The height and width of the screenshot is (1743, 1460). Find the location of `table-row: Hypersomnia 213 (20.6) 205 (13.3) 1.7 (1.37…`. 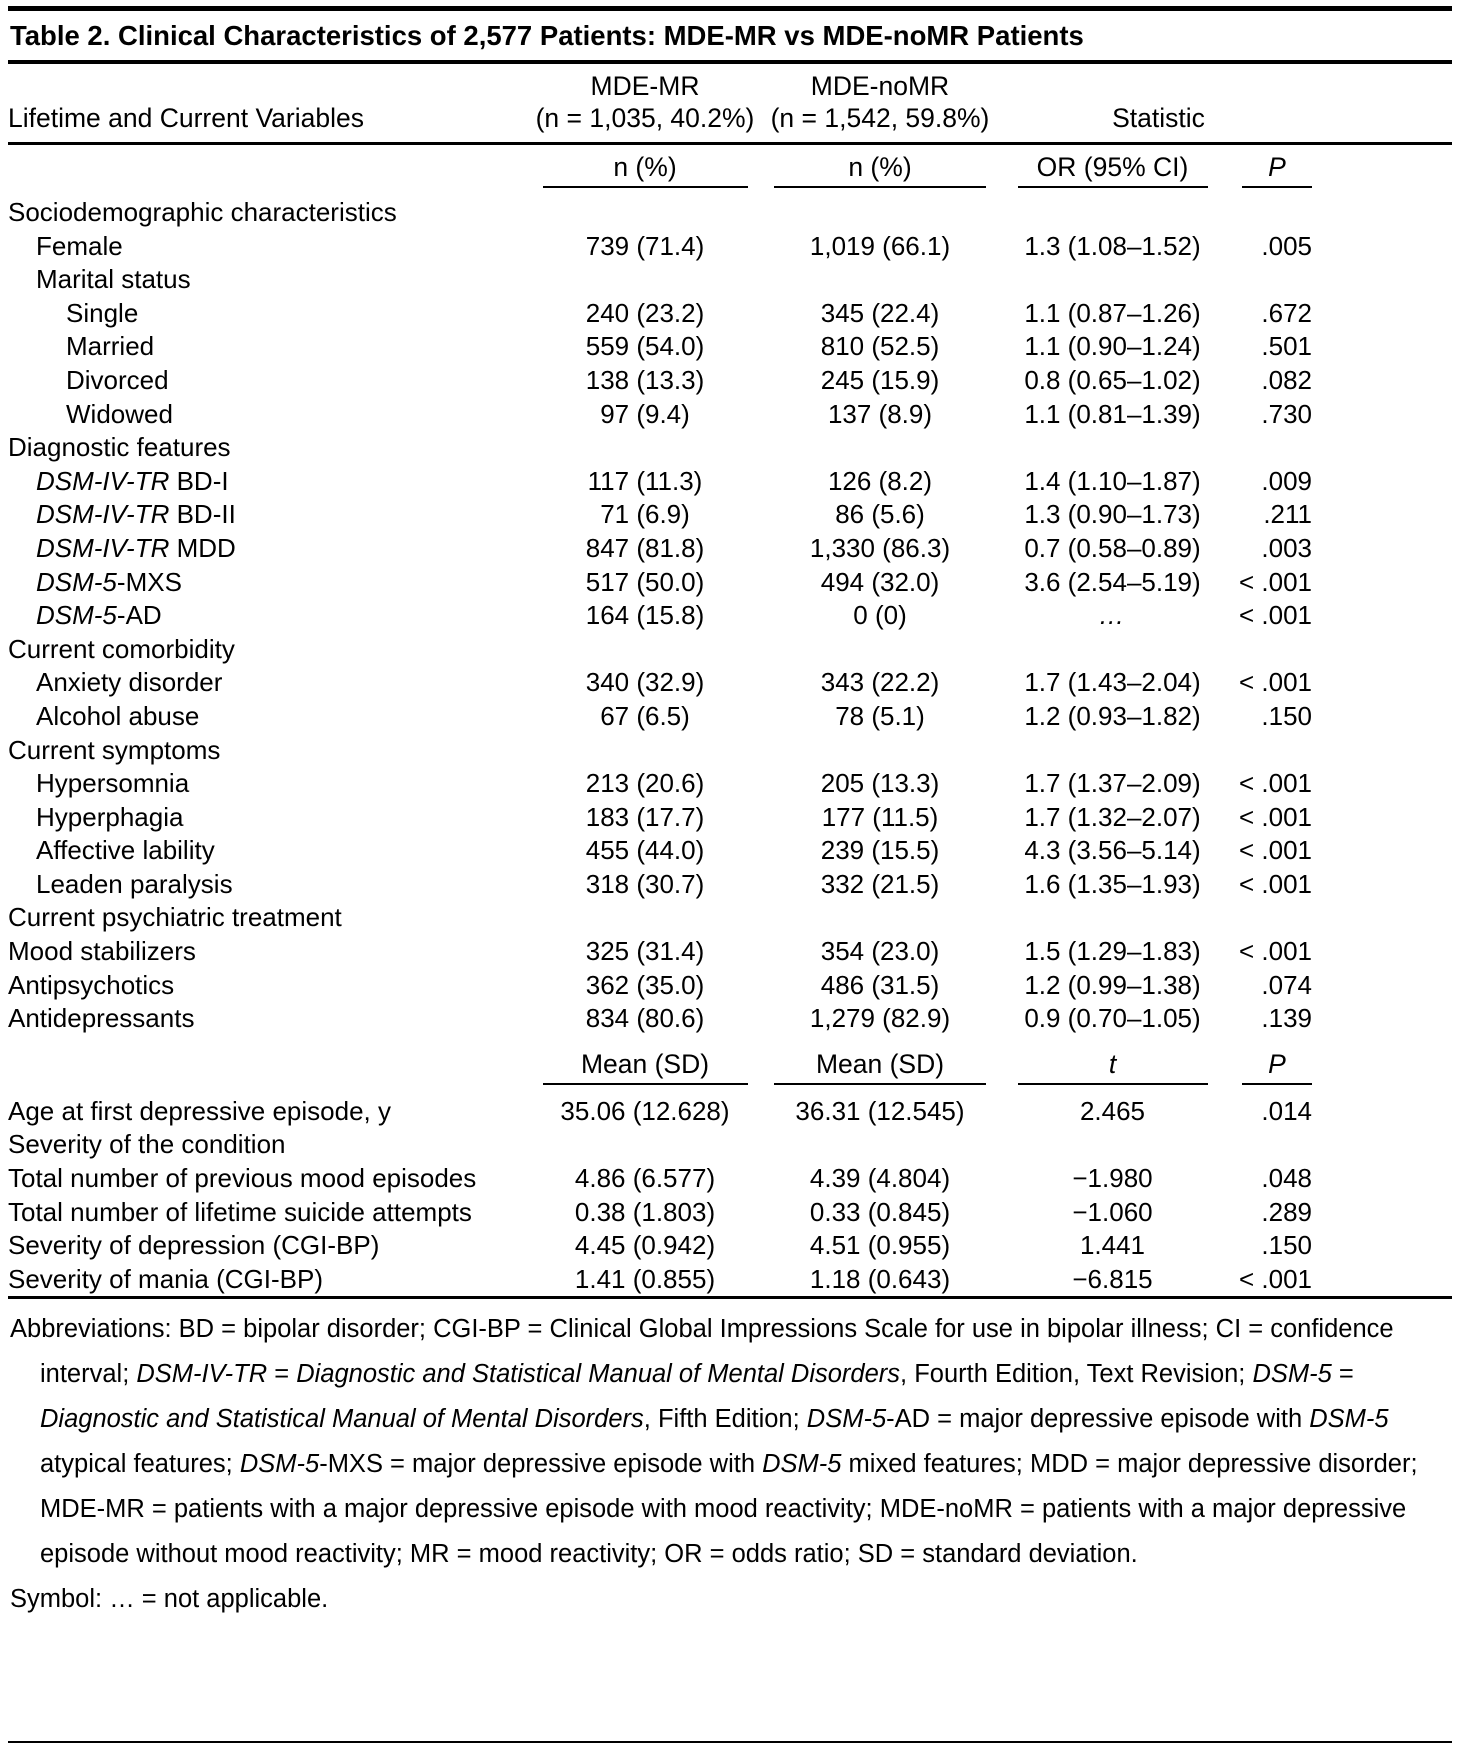

table-row: Hypersomnia 213 (20.6) 205 (13.3) 1.7 (1.37… is located at coordinates (730, 784).